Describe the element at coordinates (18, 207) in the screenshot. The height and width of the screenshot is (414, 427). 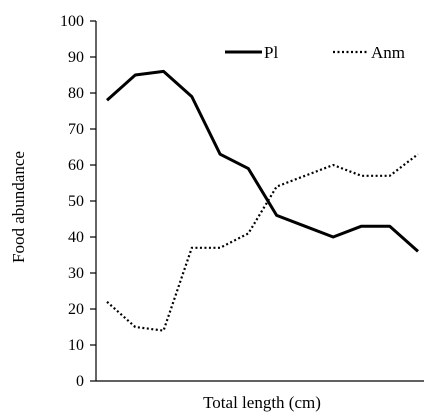
I see `y-axis-label: Food abundance` at that location.